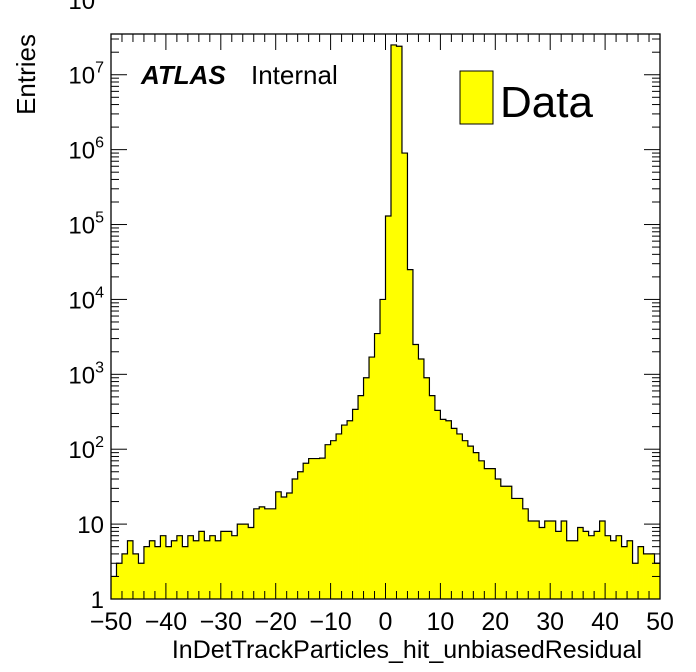 This screenshot has height=672, width=696. I want to click on x-tick-label: −40, so click(166, 622).